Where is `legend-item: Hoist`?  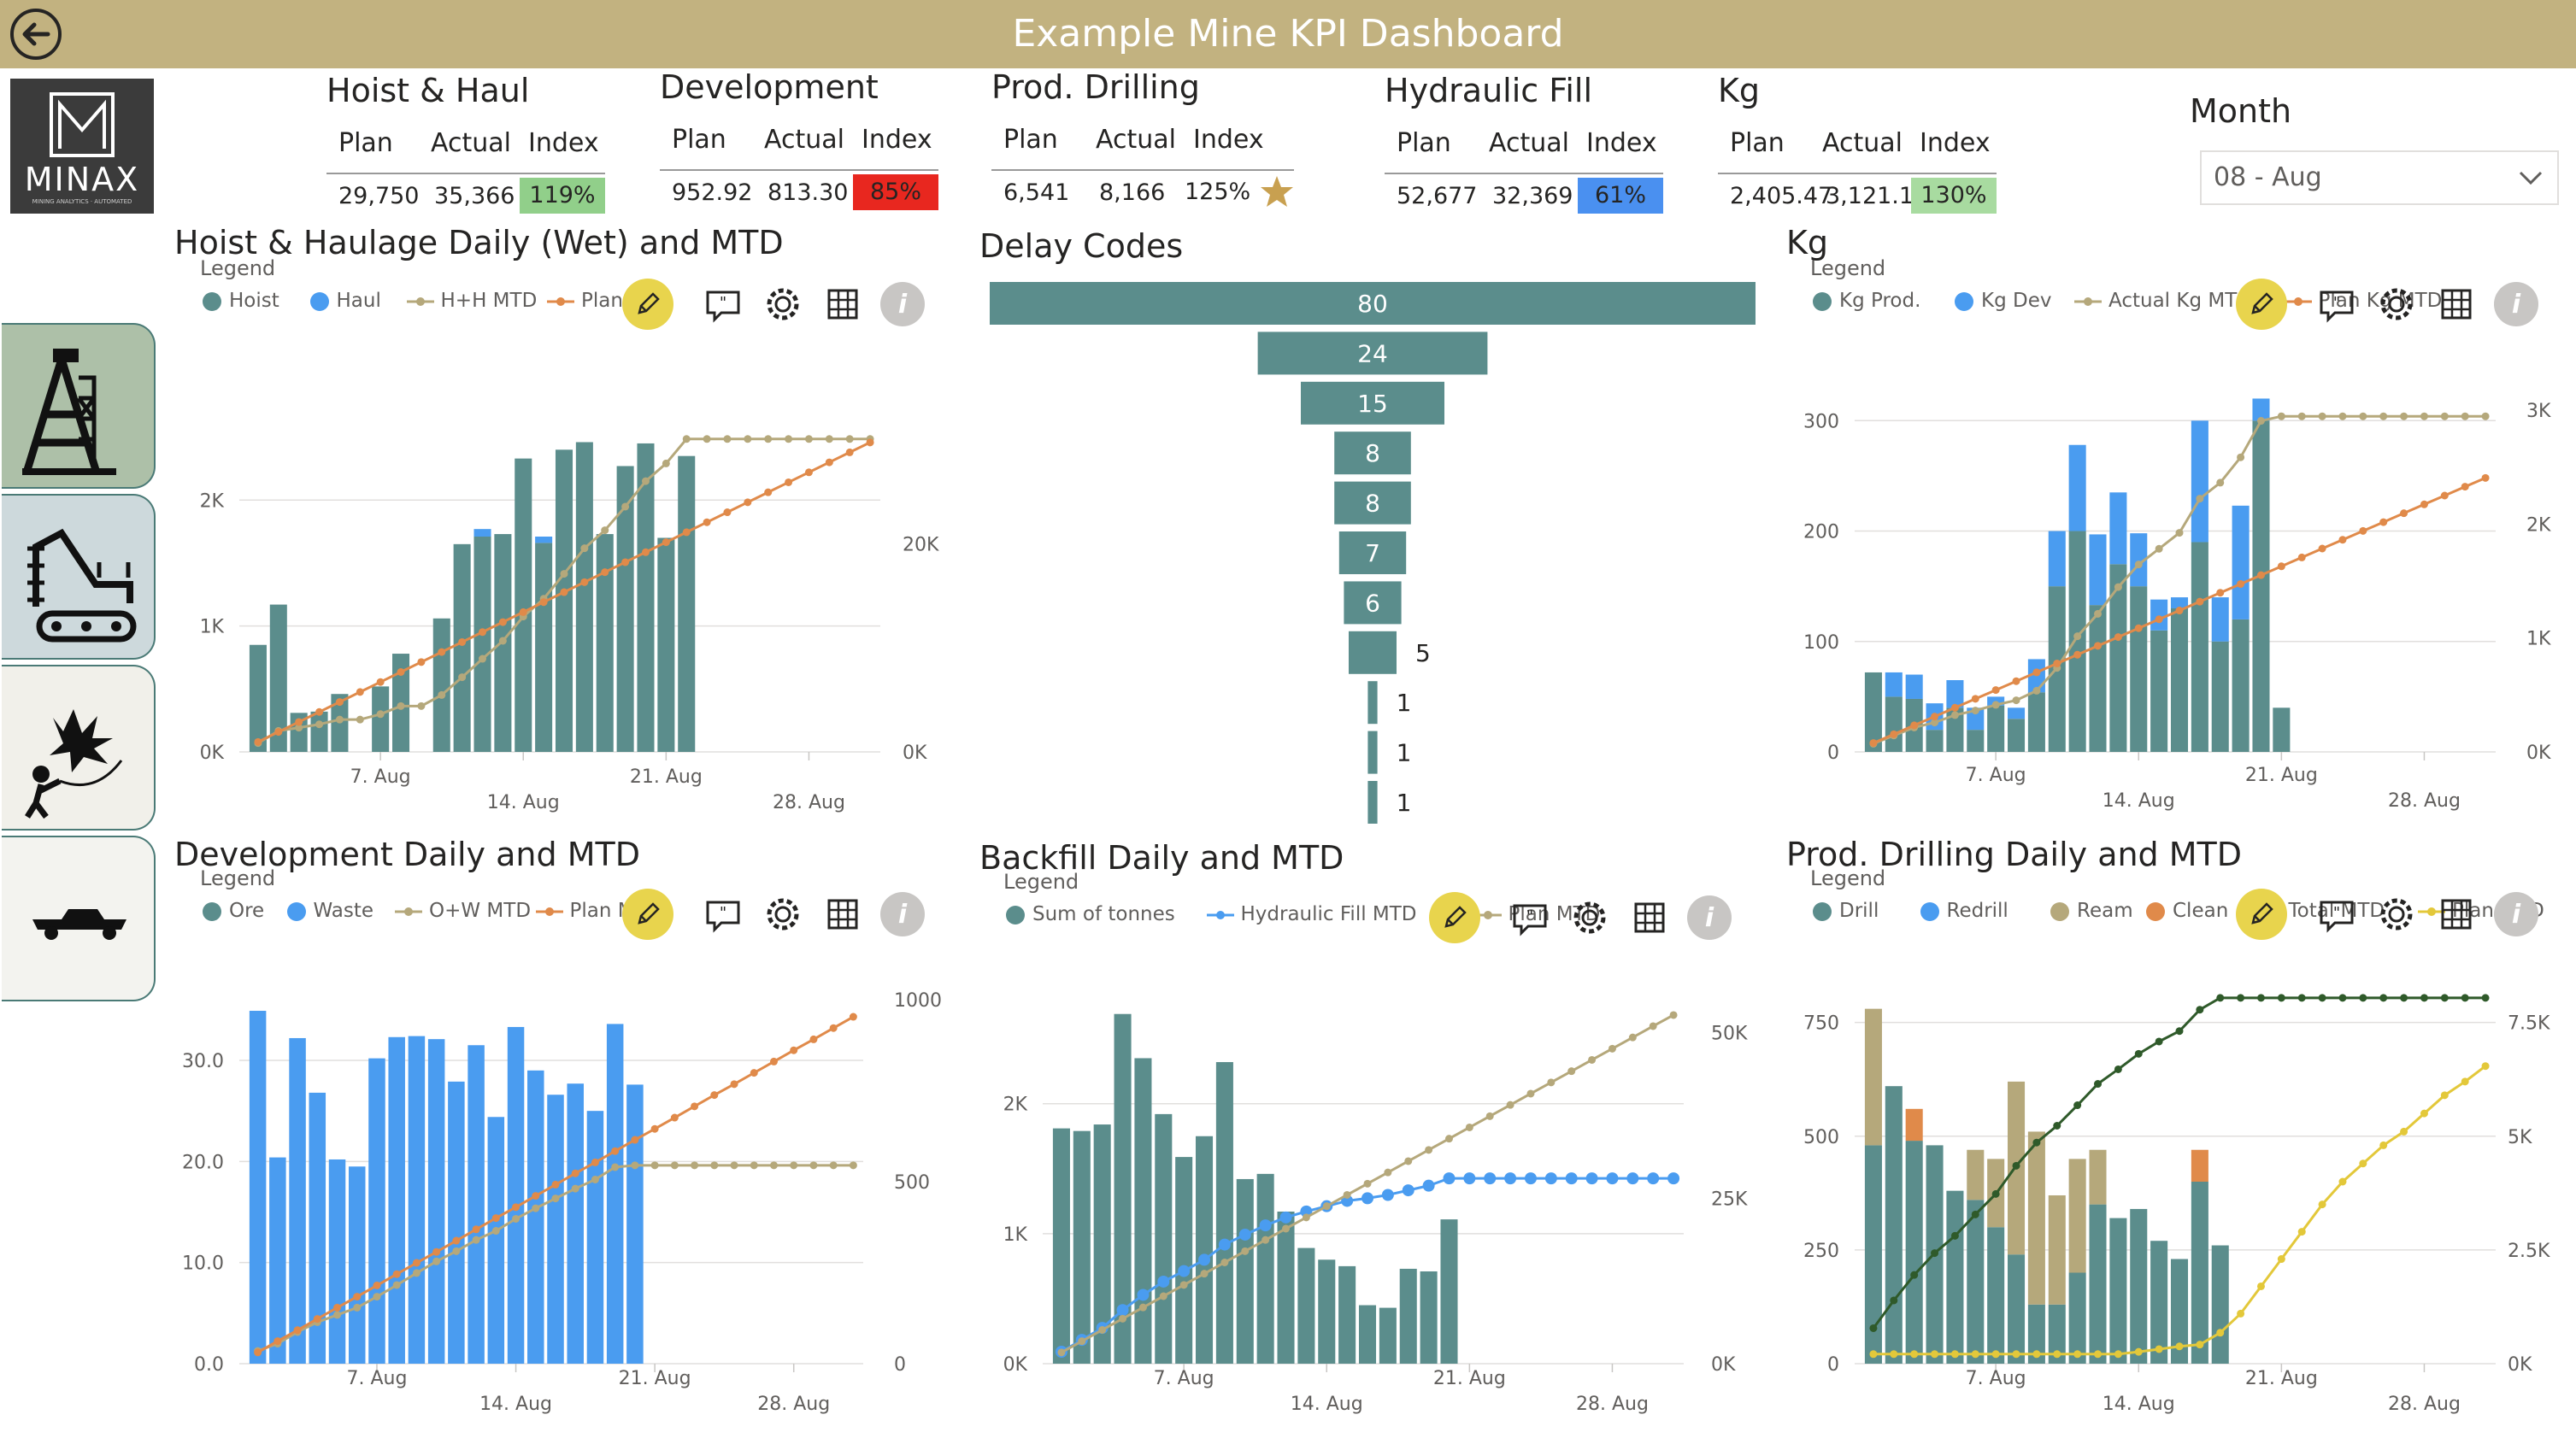
legend-item: Hoist is located at coordinates (240, 301).